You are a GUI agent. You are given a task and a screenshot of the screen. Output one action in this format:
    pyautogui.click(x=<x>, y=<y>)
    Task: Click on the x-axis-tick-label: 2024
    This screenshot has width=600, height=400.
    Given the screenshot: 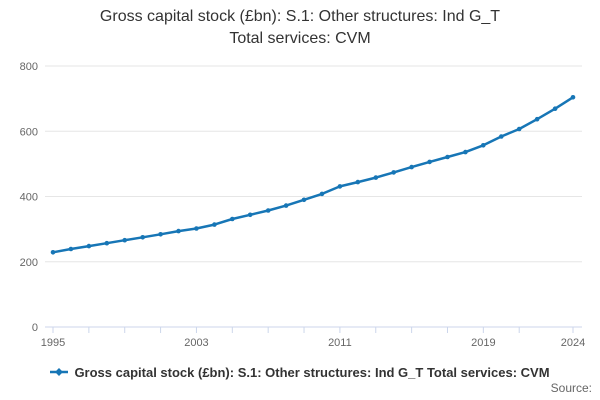 What is the action you would take?
    pyautogui.click(x=573, y=343)
    